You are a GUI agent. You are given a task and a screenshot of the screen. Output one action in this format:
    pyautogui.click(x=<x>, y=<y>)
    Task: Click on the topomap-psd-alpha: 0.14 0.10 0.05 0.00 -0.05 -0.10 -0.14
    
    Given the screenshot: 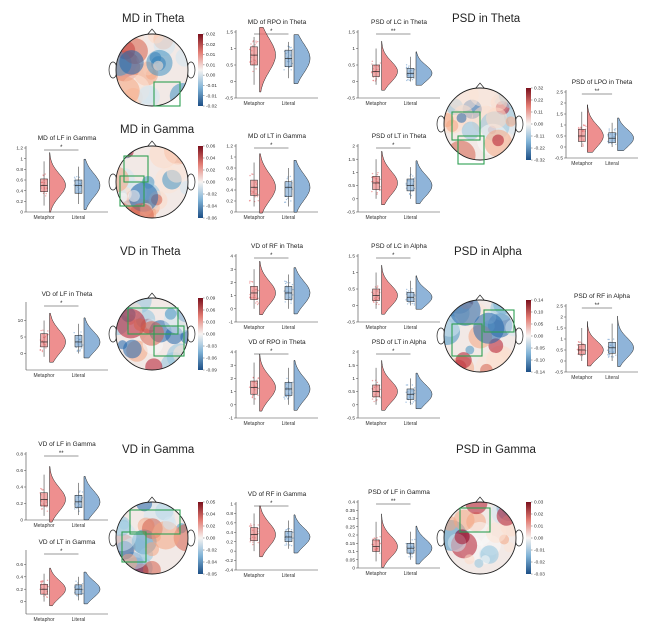 What is the action you would take?
    pyautogui.click(x=492, y=336)
    